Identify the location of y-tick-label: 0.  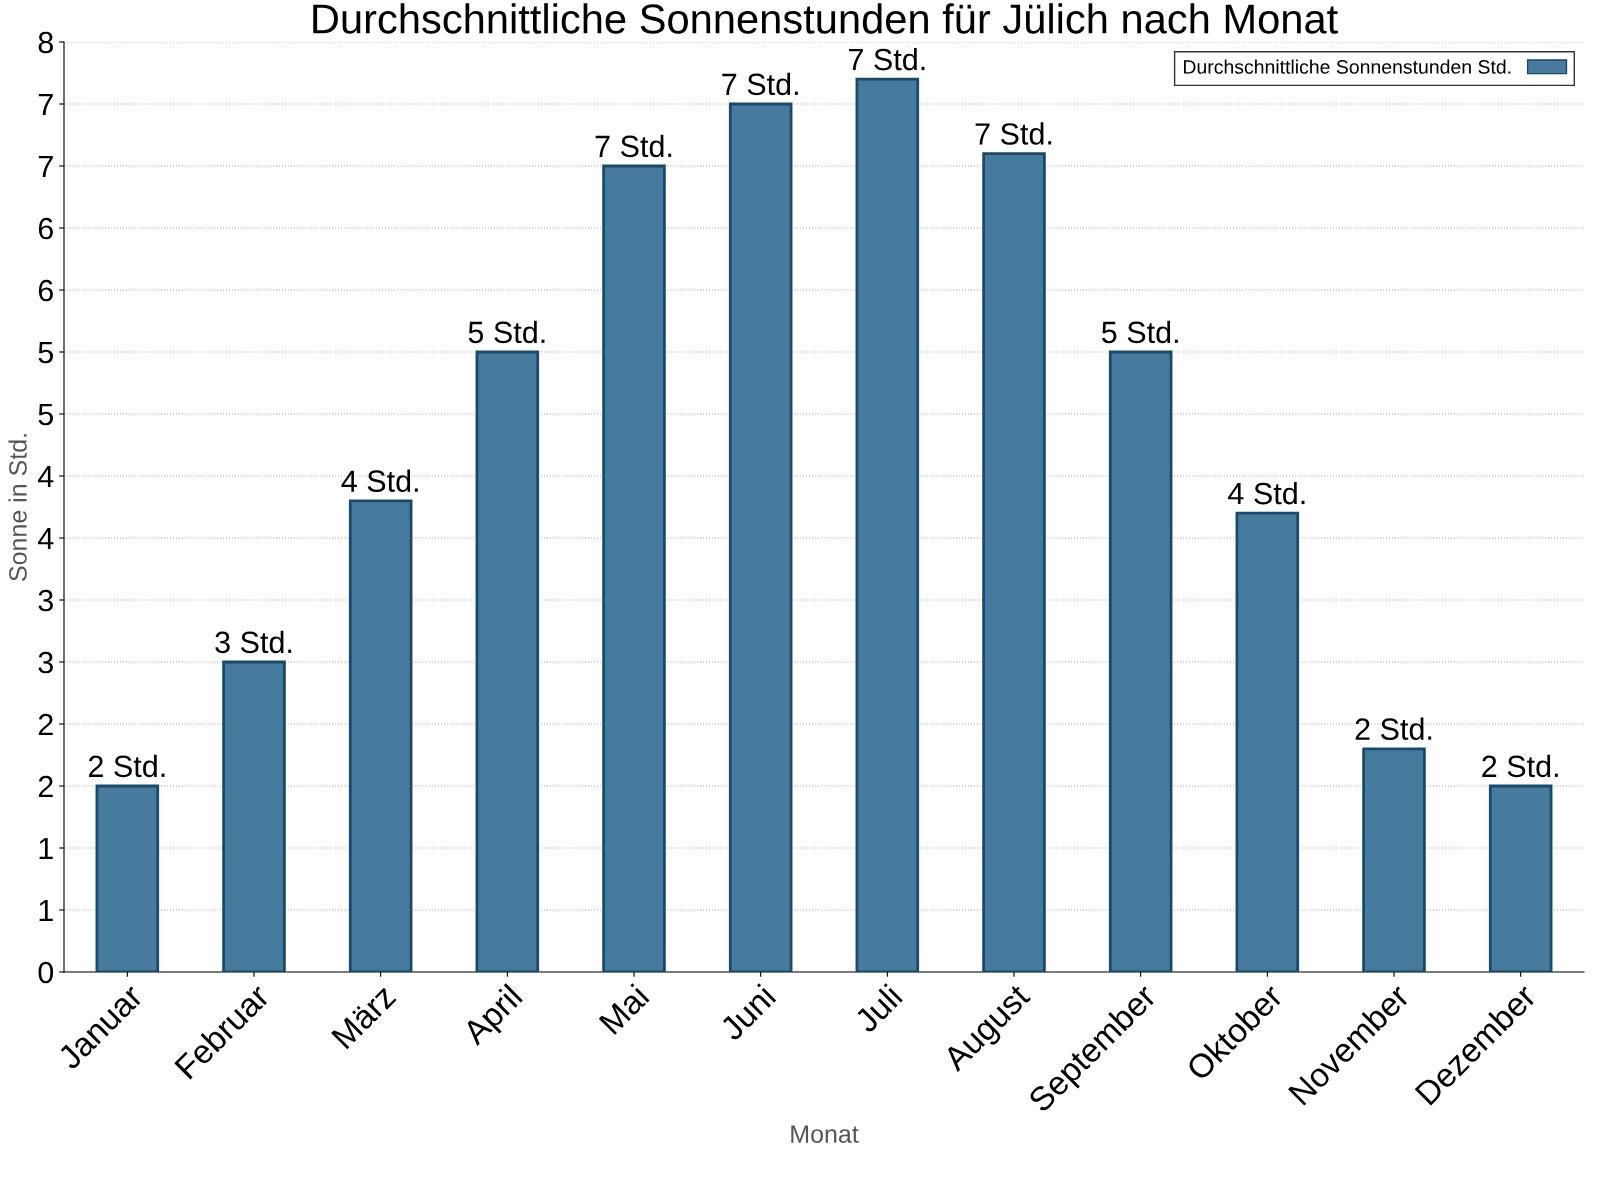
(46, 972).